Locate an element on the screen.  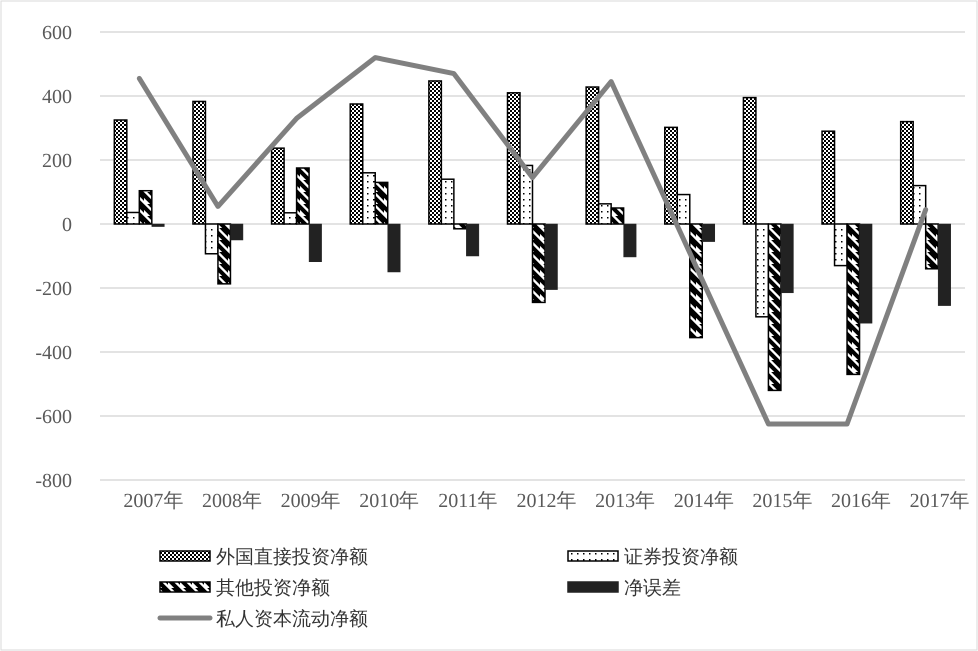
x-tick-label: 2009年 is located at coordinates (310, 501).